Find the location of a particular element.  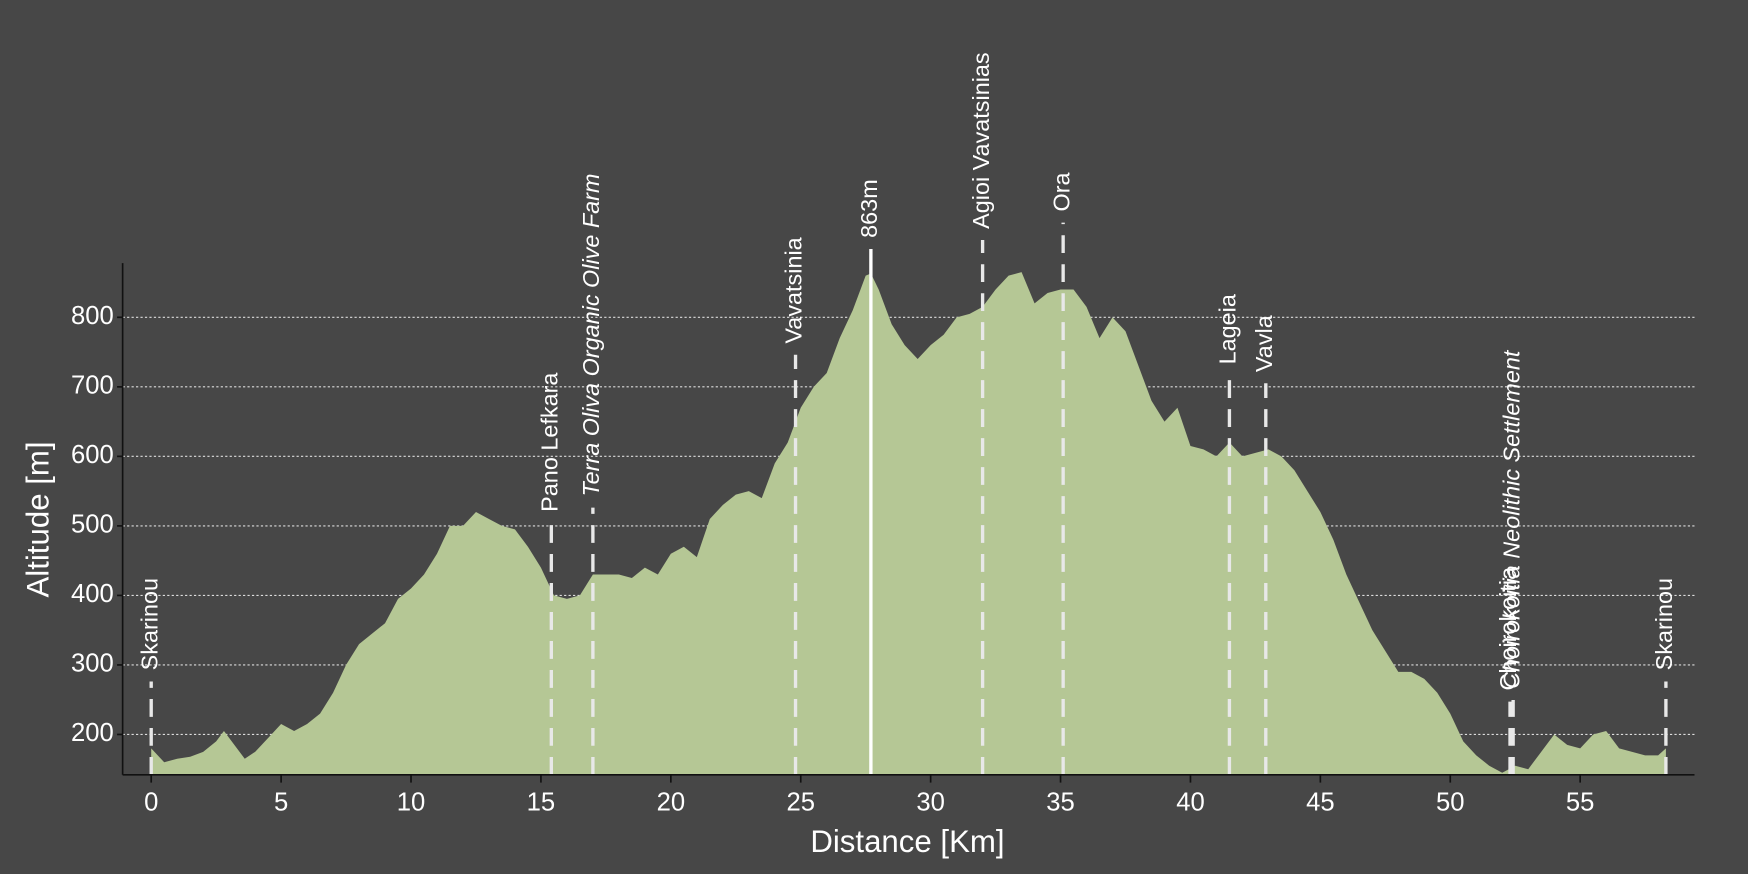

x-tick-label: 35 is located at coordinates (1060, 803).